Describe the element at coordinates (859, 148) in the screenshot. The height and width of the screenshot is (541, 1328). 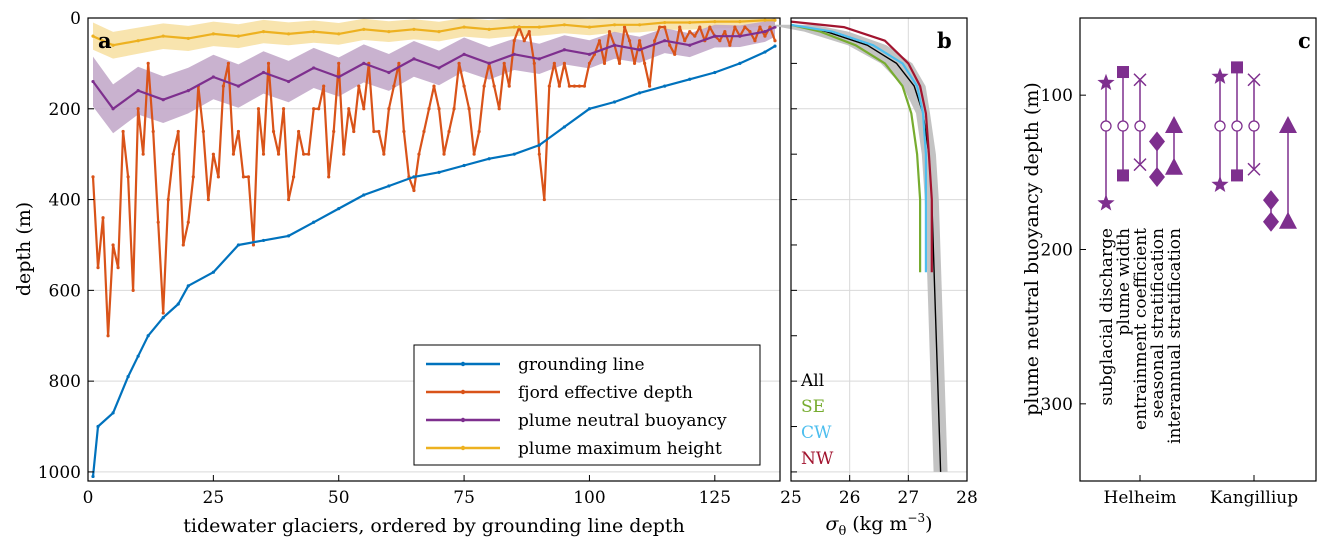
I see `profile-cw` at that location.